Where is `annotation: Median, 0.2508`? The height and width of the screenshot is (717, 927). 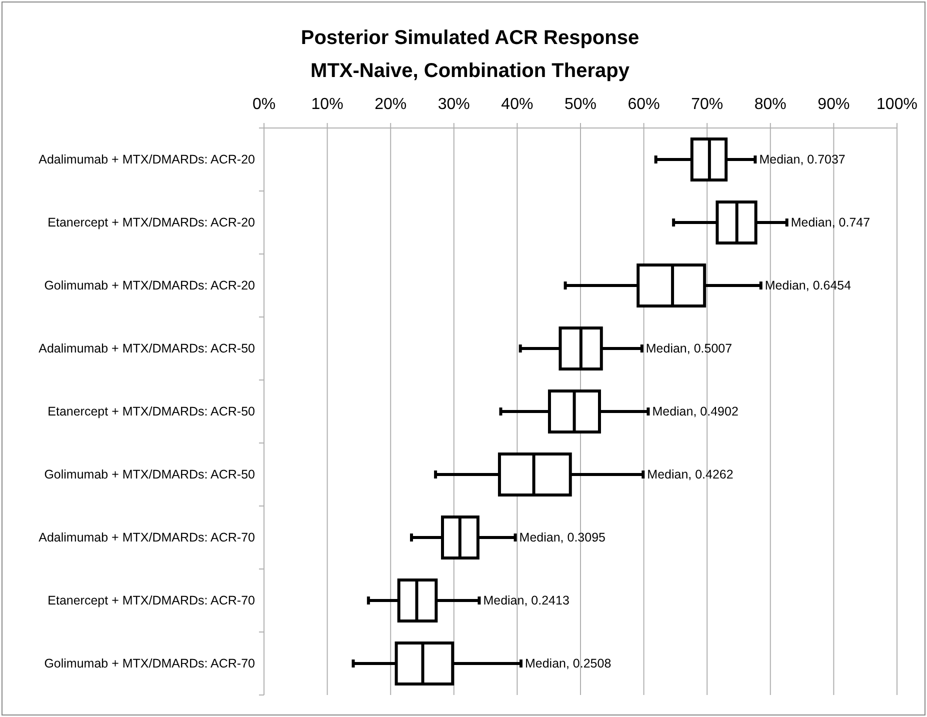
annotation: Median, 0.2508 is located at coordinates (568, 663).